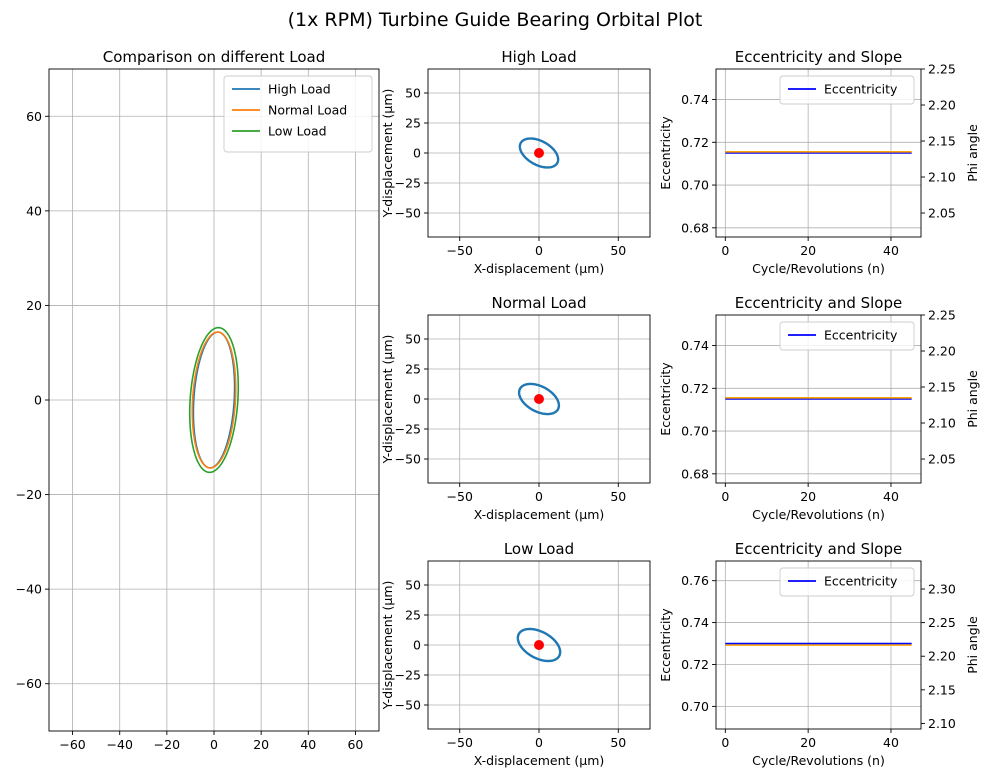 The width and height of the screenshot is (989, 782). What do you see at coordinates (972, 645) in the screenshot?
I see `y2-axis-label: Phi angle` at bounding box center [972, 645].